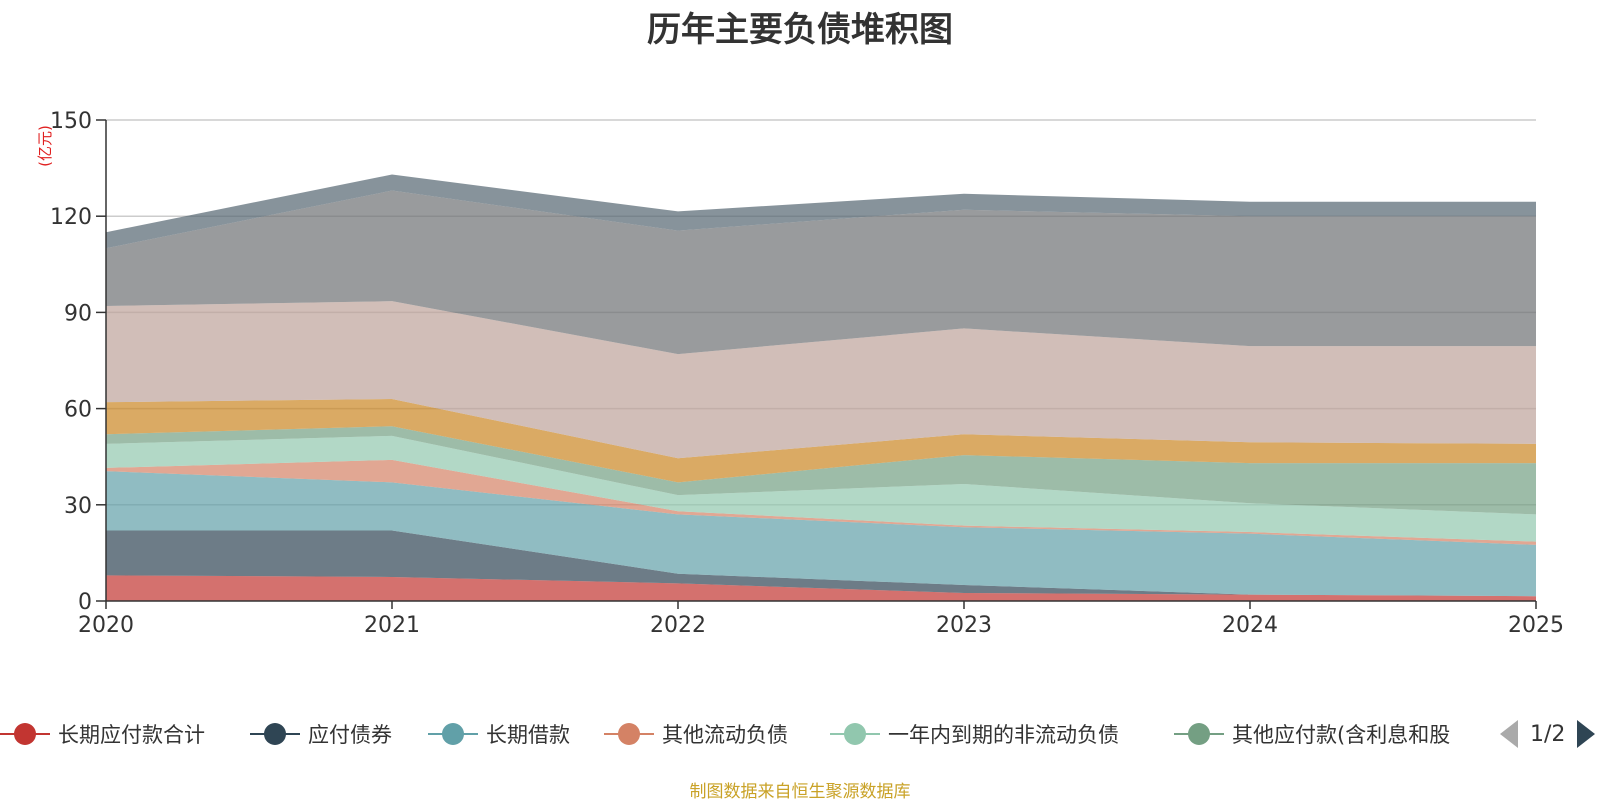 The width and height of the screenshot is (1600, 802). Describe the element at coordinates (392, 625) in the screenshot. I see `x-tick-label: 2021` at that location.